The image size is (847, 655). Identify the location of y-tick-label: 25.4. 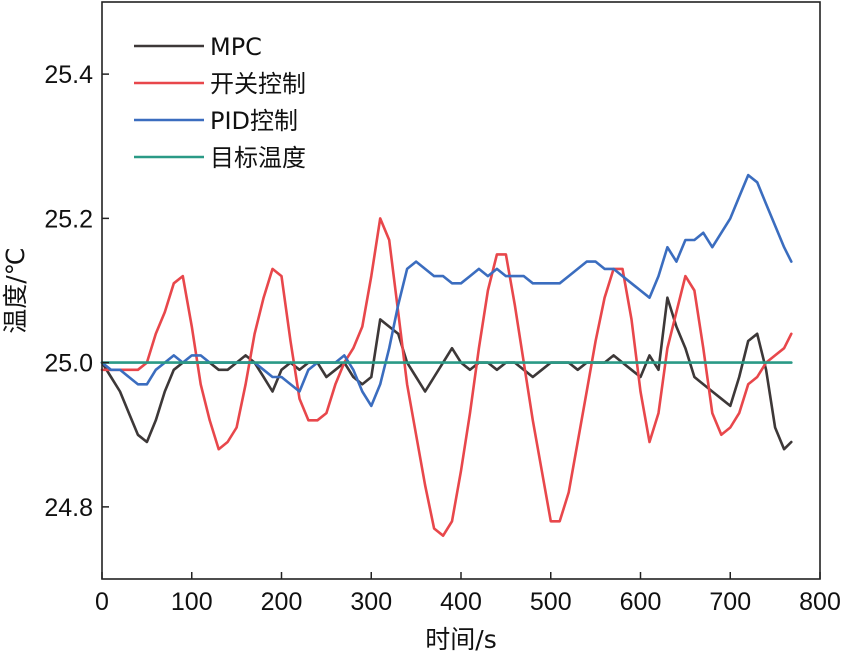
(68, 75).